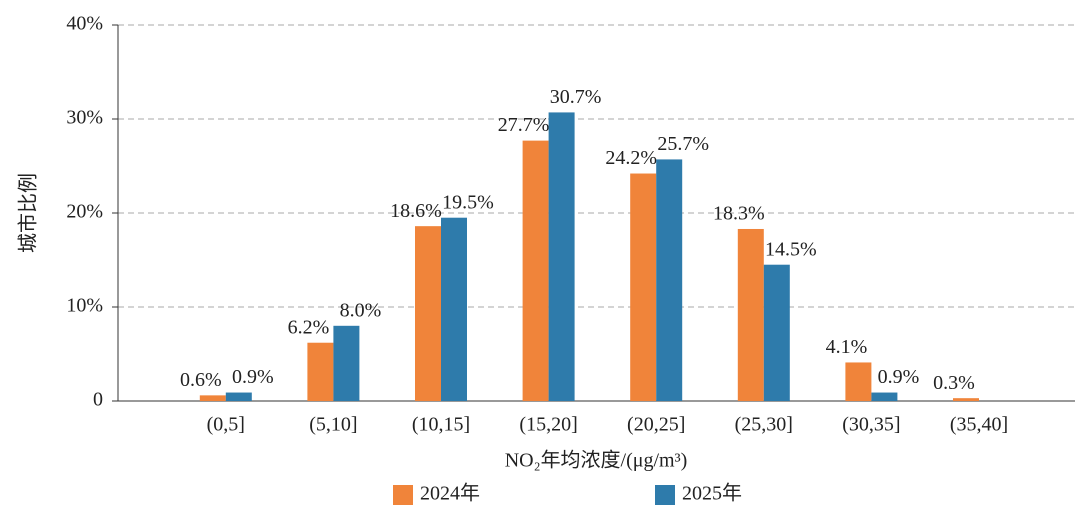 The image size is (1087, 507). What do you see at coordinates (98, 400) in the screenshot?
I see `y-tick-label: 0` at bounding box center [98, 400].